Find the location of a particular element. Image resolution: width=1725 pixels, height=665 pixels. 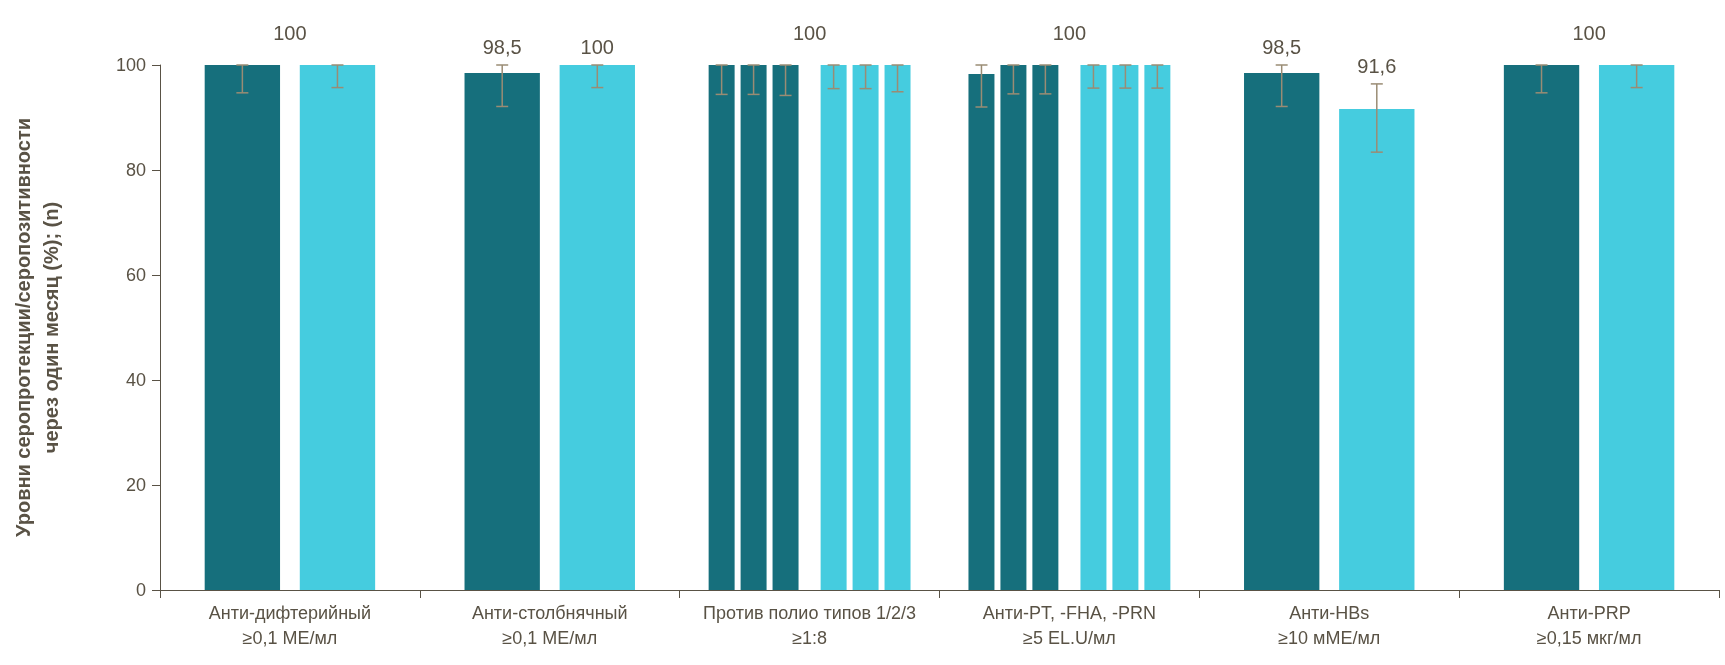

x-tick-label: Анти-дифтерийный ≥0,1 МЕ/мл is located at coordinates (290, 625).